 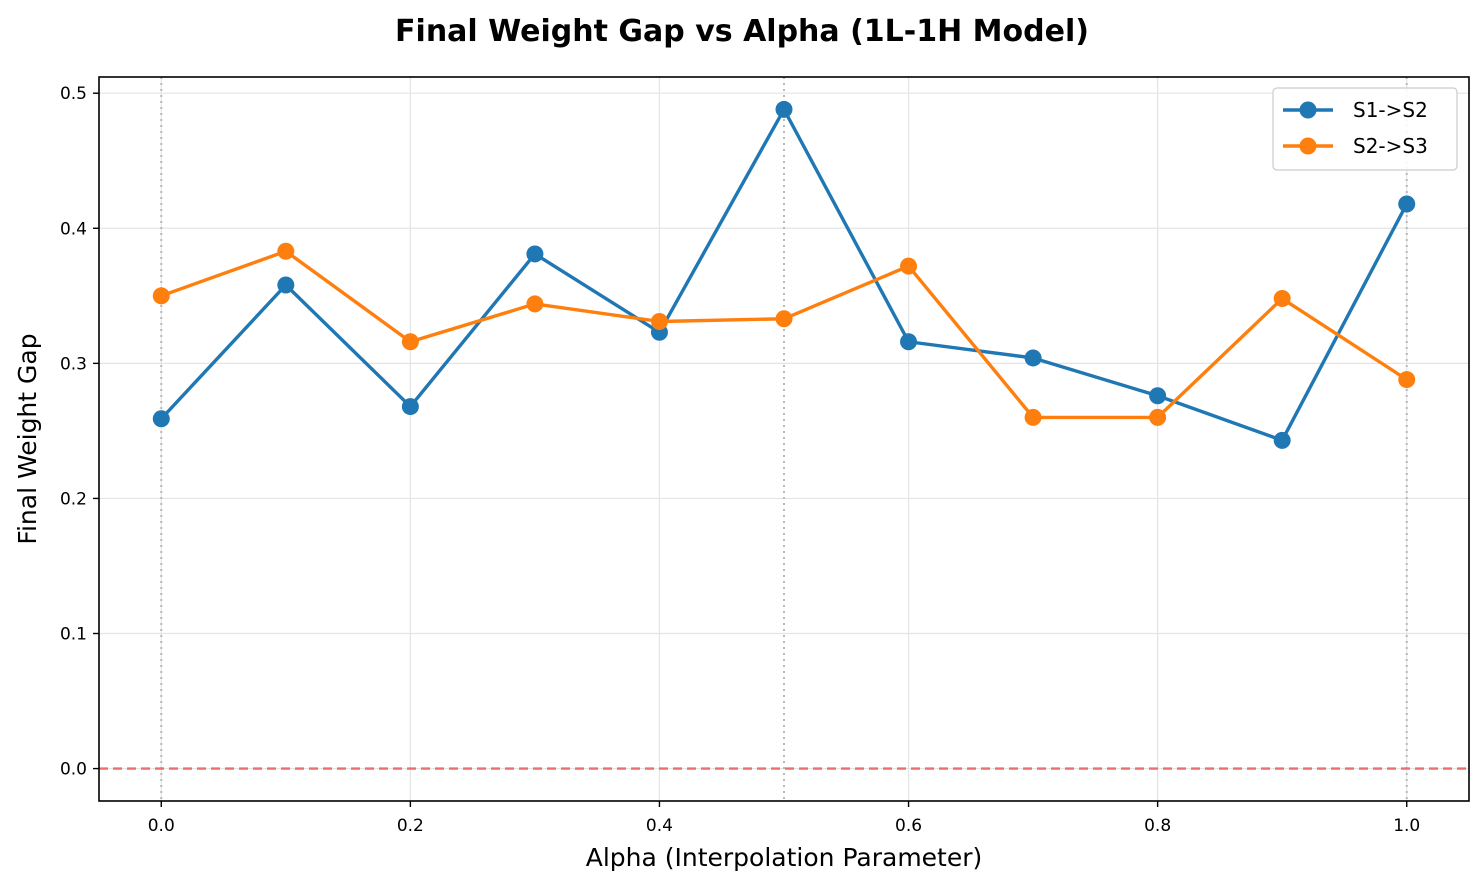 I want to click on legend-label-2: S2->S3, so click(x=1390, y=146).